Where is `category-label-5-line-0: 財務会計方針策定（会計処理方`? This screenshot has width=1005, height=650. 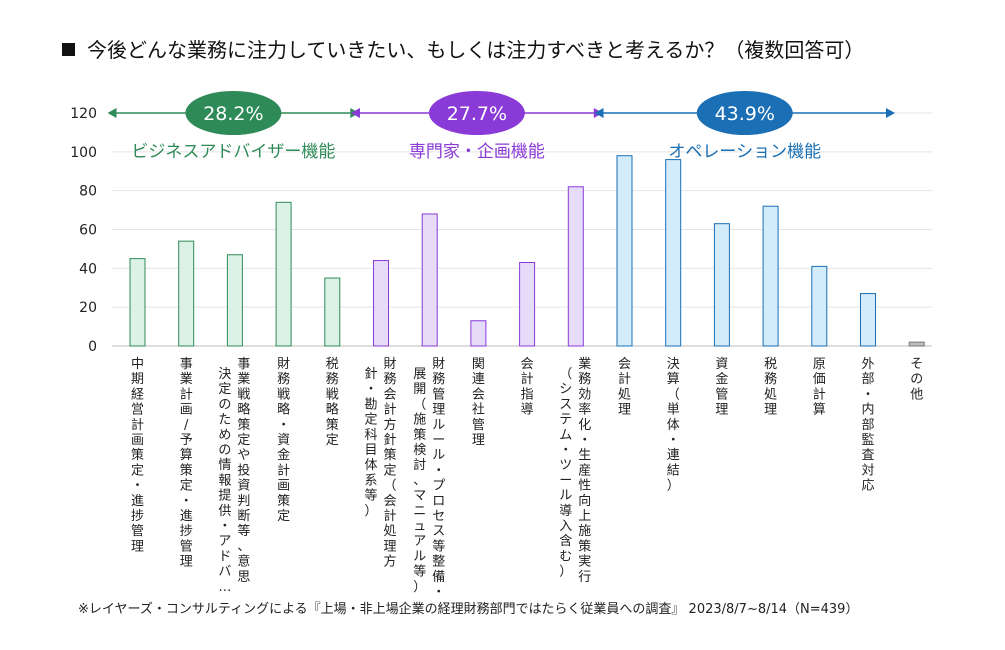
category-label-5-line-0: 財務会計方針策定（会計処理方 is located at coordinates (389, 463).